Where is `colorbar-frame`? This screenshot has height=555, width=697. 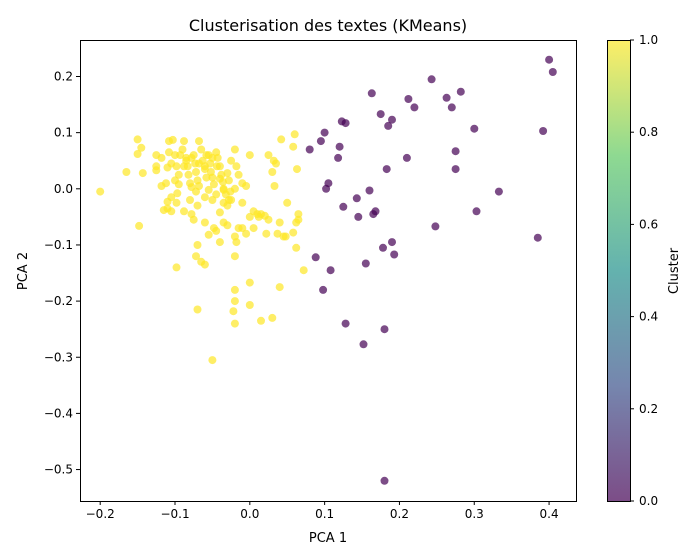 colorbar-frame is located at coordinates (619, 271).